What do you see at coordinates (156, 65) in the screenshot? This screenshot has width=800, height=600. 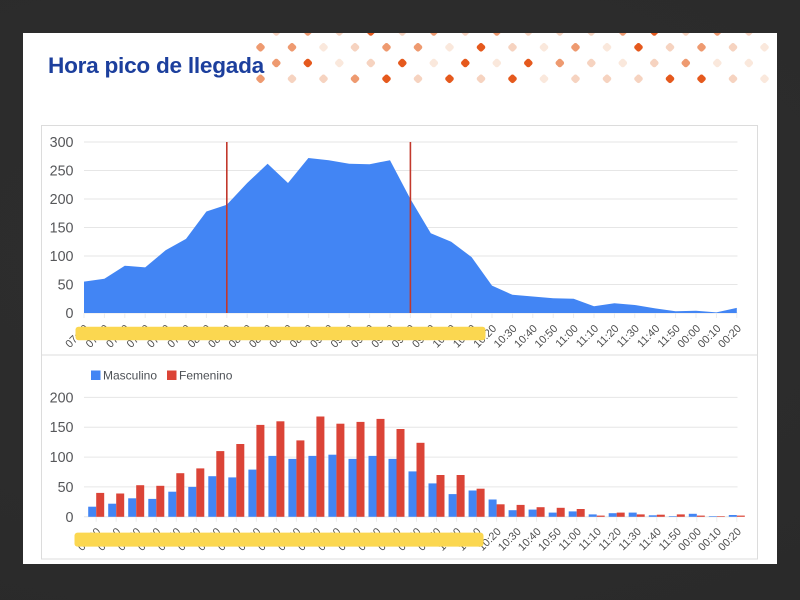 I see `svg-text: Hora pico de llegada` at bounding box center [156, 65].